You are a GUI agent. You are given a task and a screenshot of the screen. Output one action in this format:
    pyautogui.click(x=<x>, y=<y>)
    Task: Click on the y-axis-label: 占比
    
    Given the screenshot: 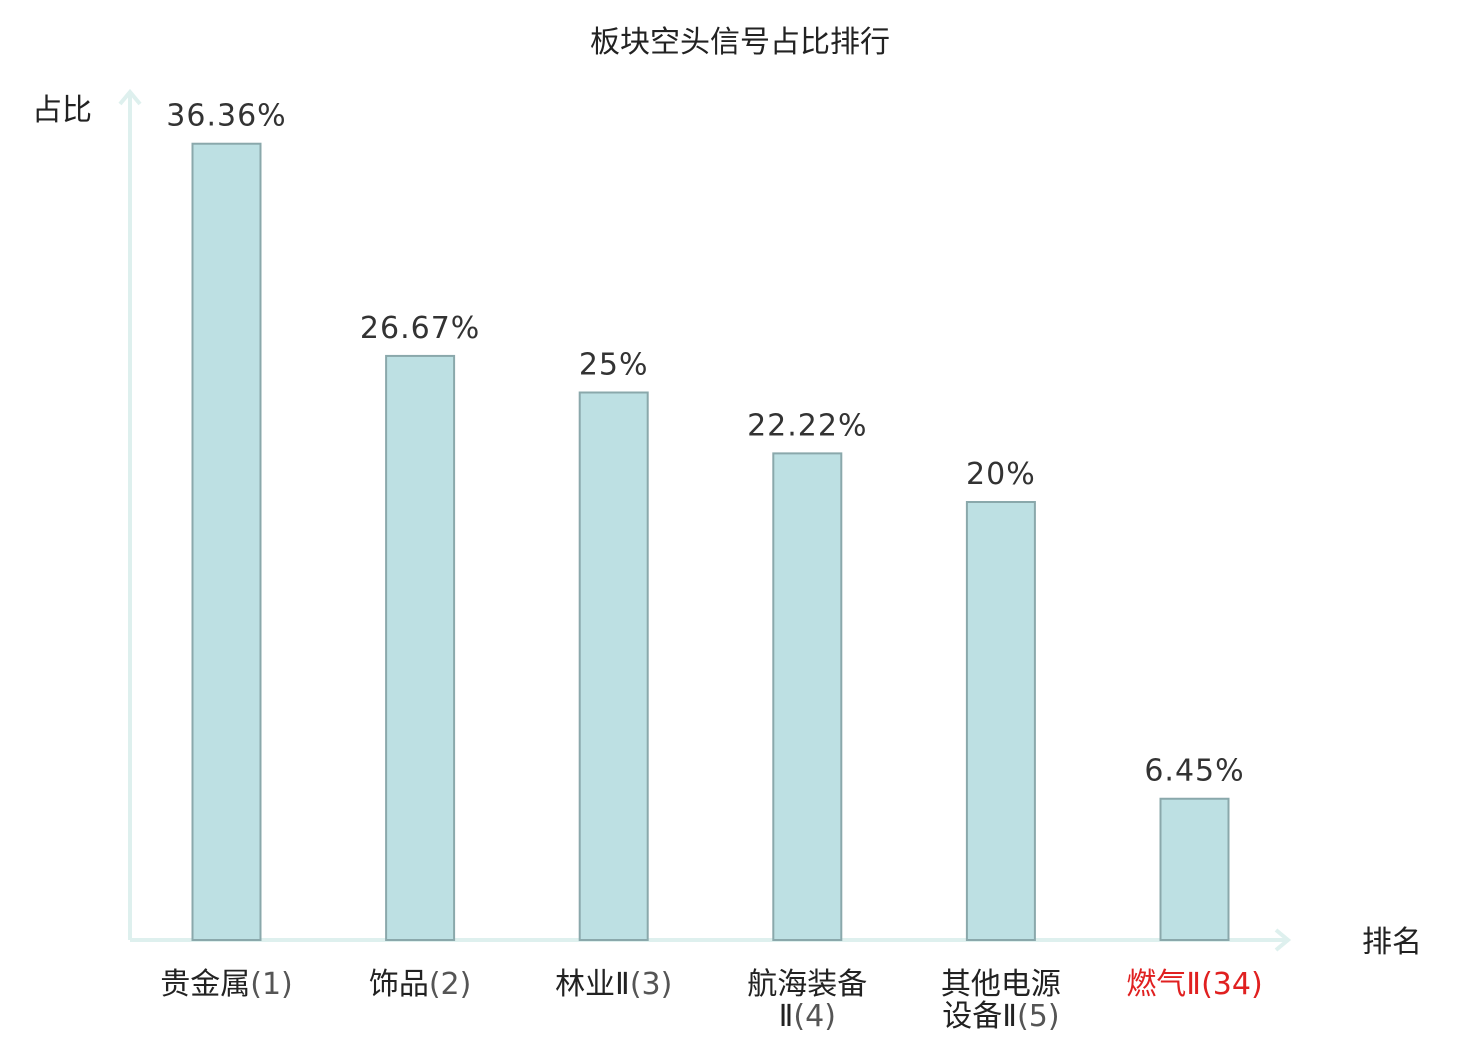 What is the action you would take?
    pyautogui.click(x=62, y=110)
    